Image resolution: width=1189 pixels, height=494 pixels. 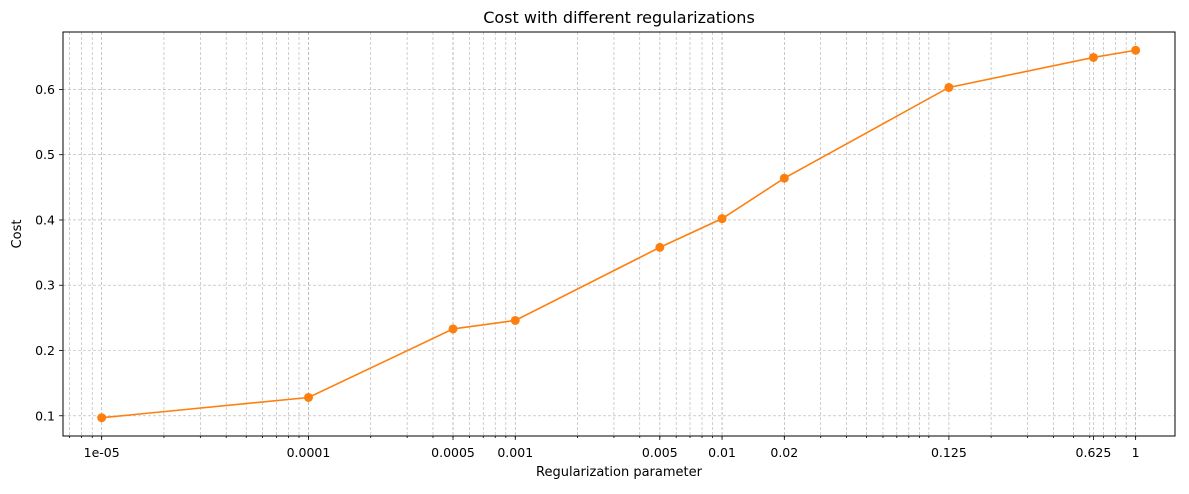 I want to click on x-tick-label: 0.01, so click(x=722, y=452).